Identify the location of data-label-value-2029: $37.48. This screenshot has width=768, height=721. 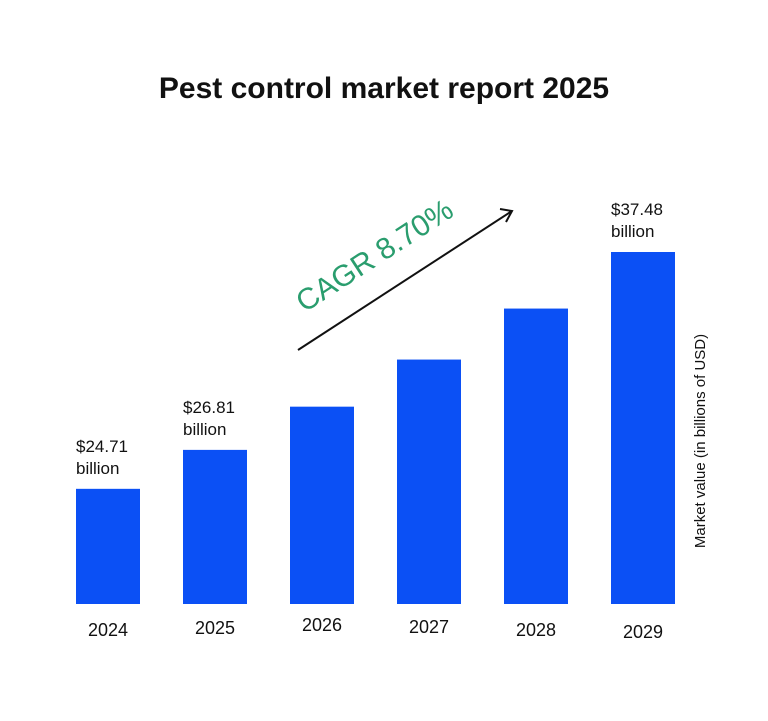
(637, 209).